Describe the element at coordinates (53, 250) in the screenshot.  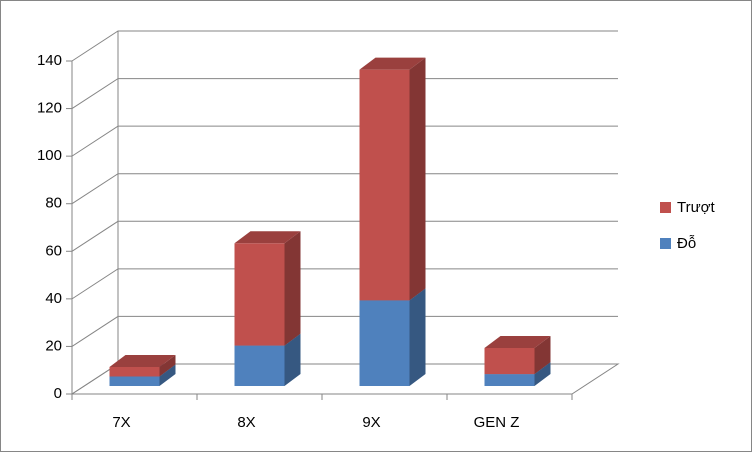
I see `y-tick-label: 60` at that location.